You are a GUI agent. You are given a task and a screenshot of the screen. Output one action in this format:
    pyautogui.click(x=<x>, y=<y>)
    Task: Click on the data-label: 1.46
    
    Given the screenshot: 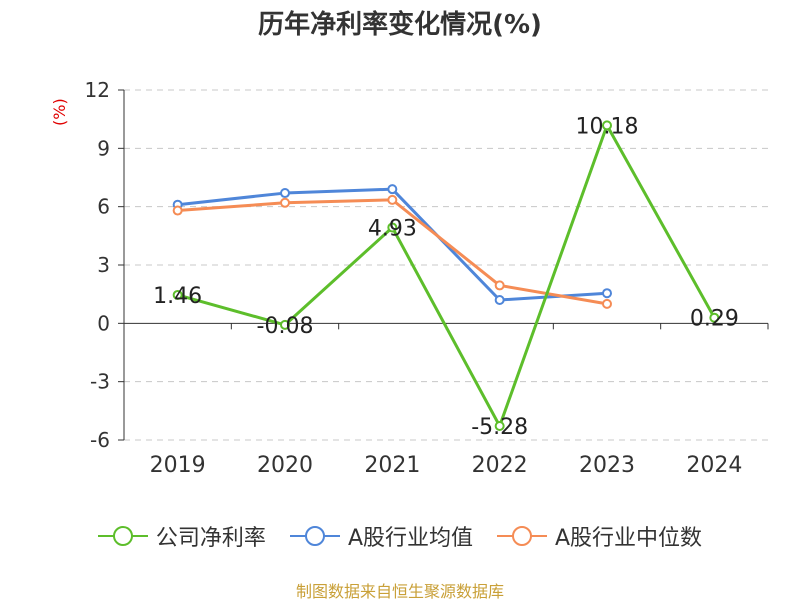 What is the action you would take?
    pyautogui.click(x=177, y=296)
    